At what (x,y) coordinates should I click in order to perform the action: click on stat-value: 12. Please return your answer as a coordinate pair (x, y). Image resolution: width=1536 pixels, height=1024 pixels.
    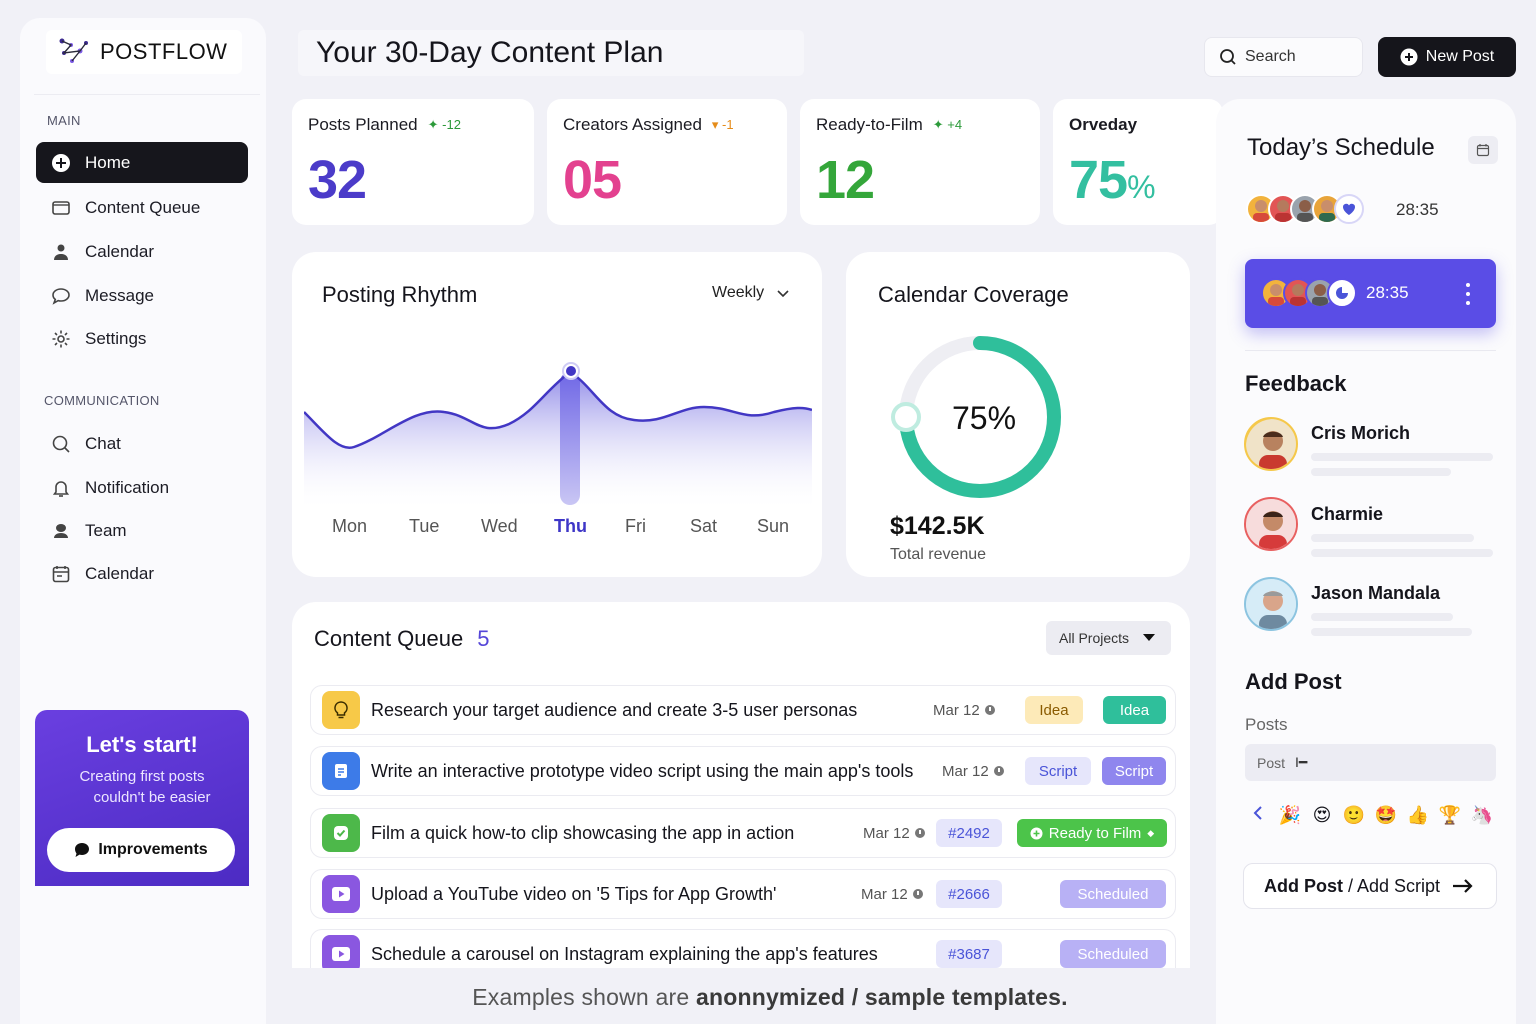
    Looking at the image, I should click on (845, 180).